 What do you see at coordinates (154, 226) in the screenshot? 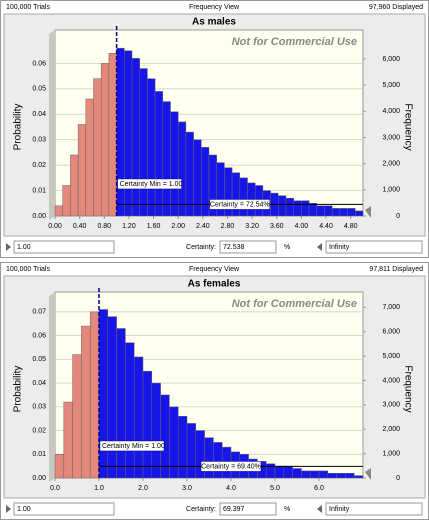
I see `x-tick-label: 1.60` at bounding box center [154, 226].